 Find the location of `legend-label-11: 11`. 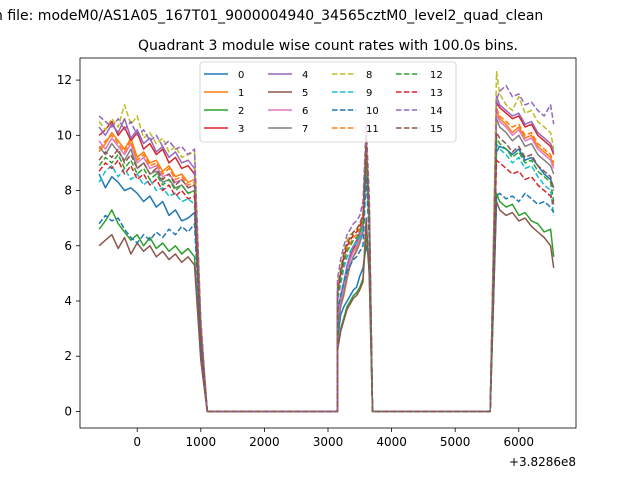

legend-label-11: 11 is located at coordinates (372, 129).